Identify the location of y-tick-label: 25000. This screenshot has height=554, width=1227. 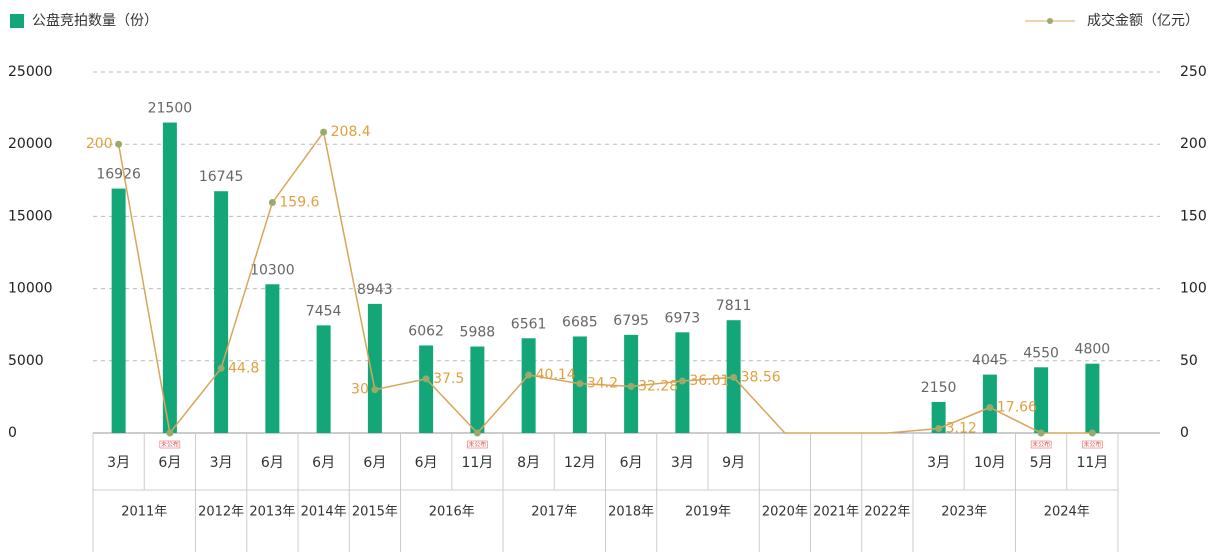
(30, 72).